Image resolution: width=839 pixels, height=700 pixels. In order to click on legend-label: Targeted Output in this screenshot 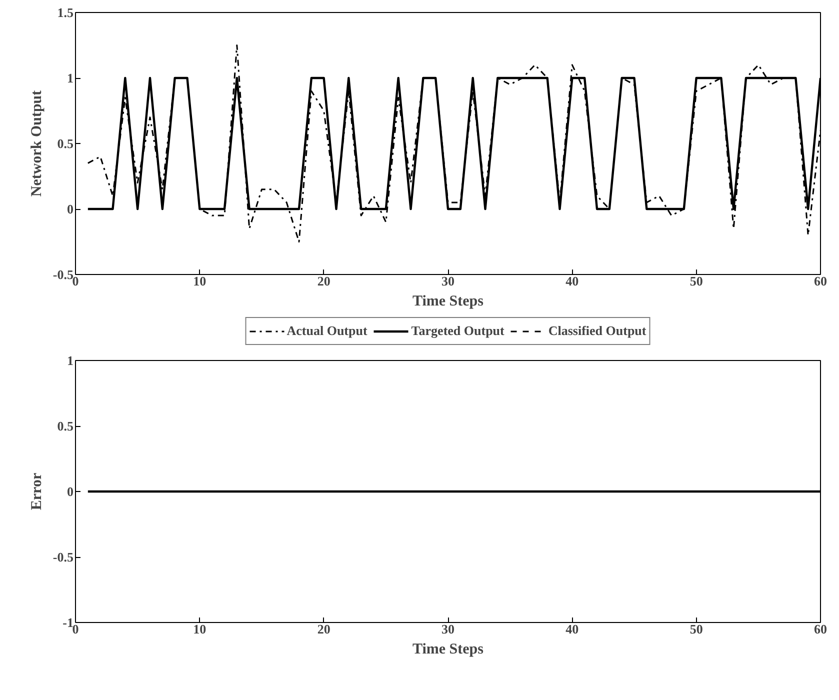, I will do `click(457, 331)`.